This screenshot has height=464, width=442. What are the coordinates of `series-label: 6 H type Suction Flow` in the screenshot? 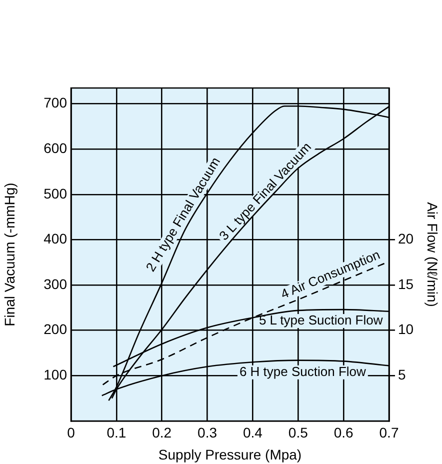 It's located at (303, 371).